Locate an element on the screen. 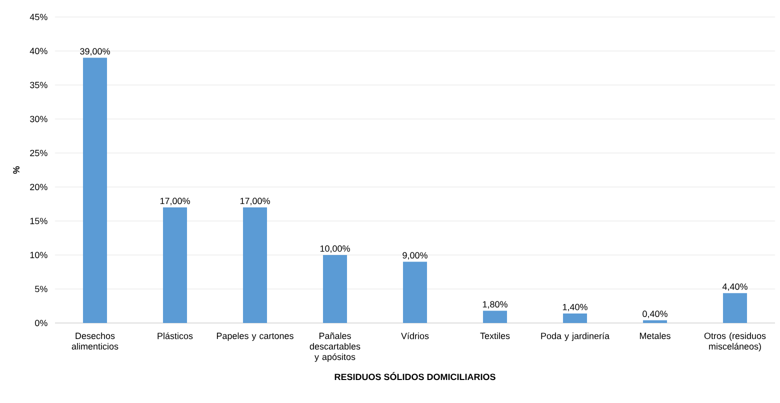 The height and width of the screenshot is (403, 780). x-tick-label: Desechos alimenticios is located at coordinates (95, 341).